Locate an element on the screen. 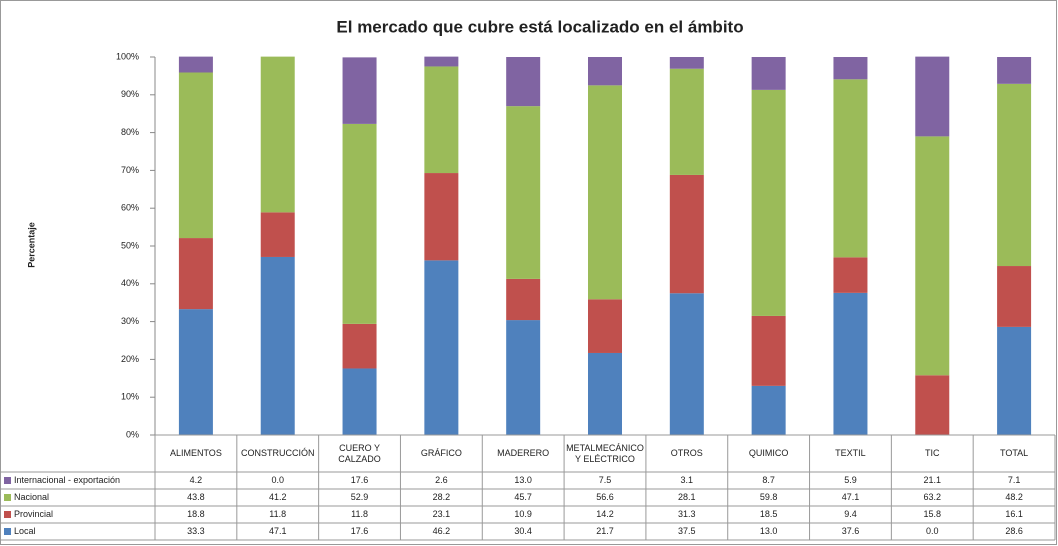 The height and width of the screenshot is (546, 1058). value-label: 11.8 is located at coordinates (277, 514).